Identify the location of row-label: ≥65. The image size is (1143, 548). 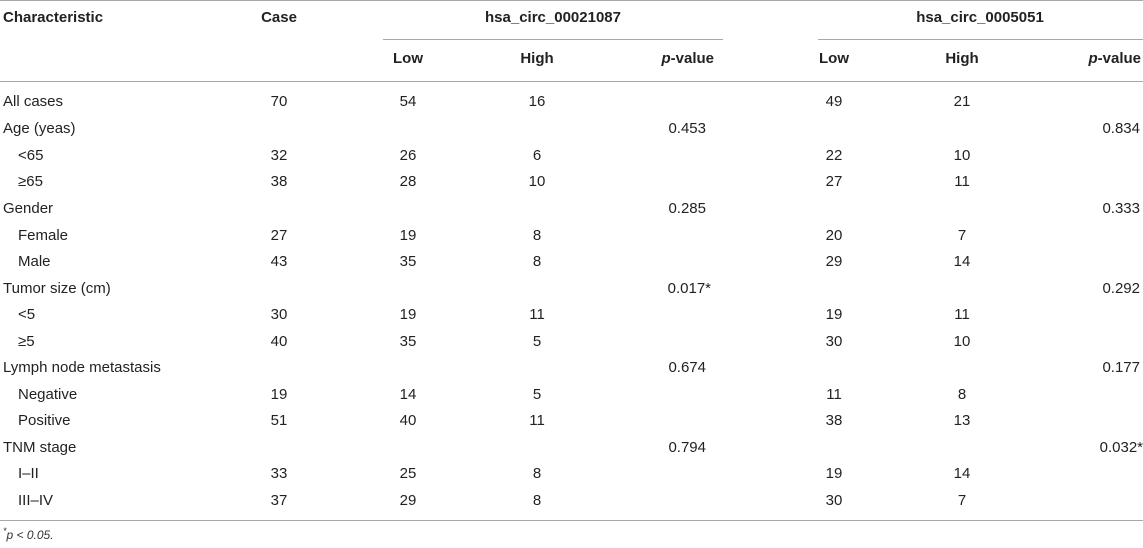
(30, 181).